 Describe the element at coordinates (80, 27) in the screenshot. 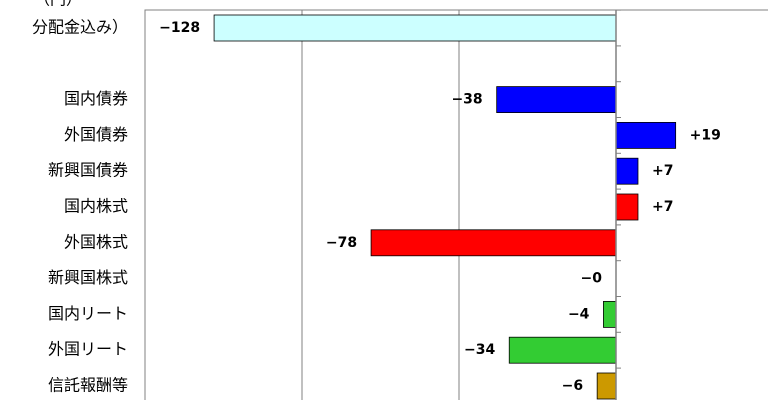

I see `category-label: 分配金込み）` at that location.